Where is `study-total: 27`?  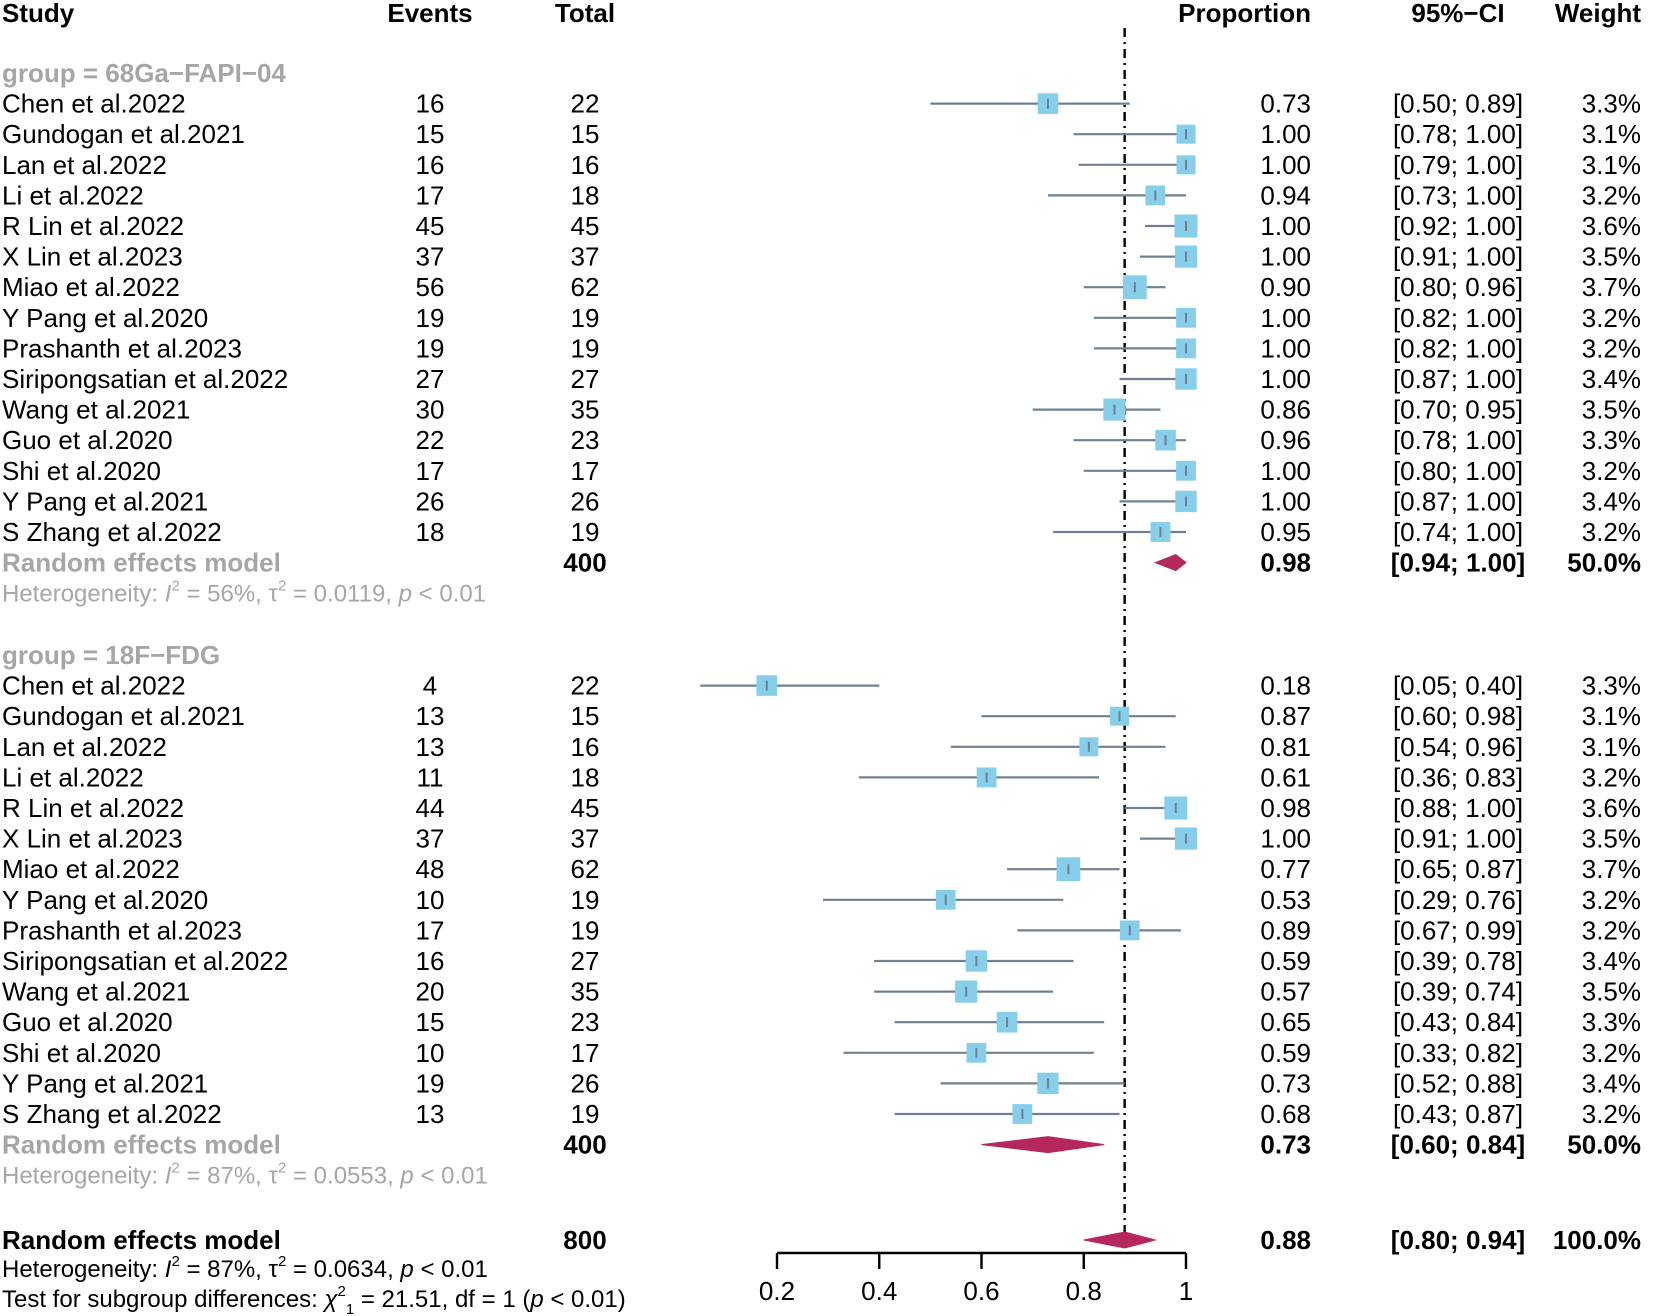
study-total: 27 is located at coordinates (585, 961).